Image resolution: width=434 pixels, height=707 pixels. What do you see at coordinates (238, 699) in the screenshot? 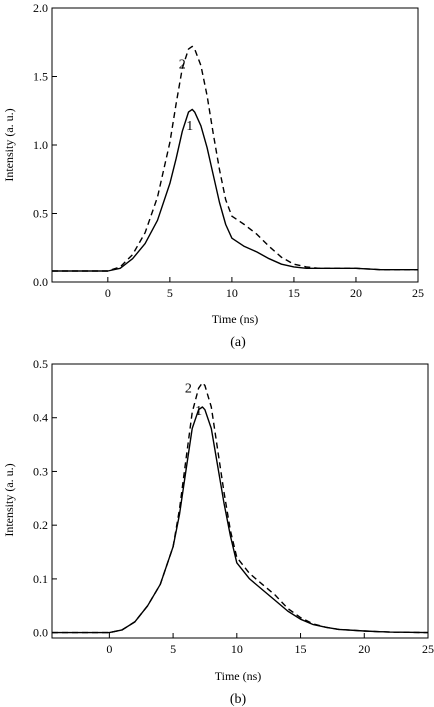
I see `panel-label: (b)` at bounding box center [238, 699].